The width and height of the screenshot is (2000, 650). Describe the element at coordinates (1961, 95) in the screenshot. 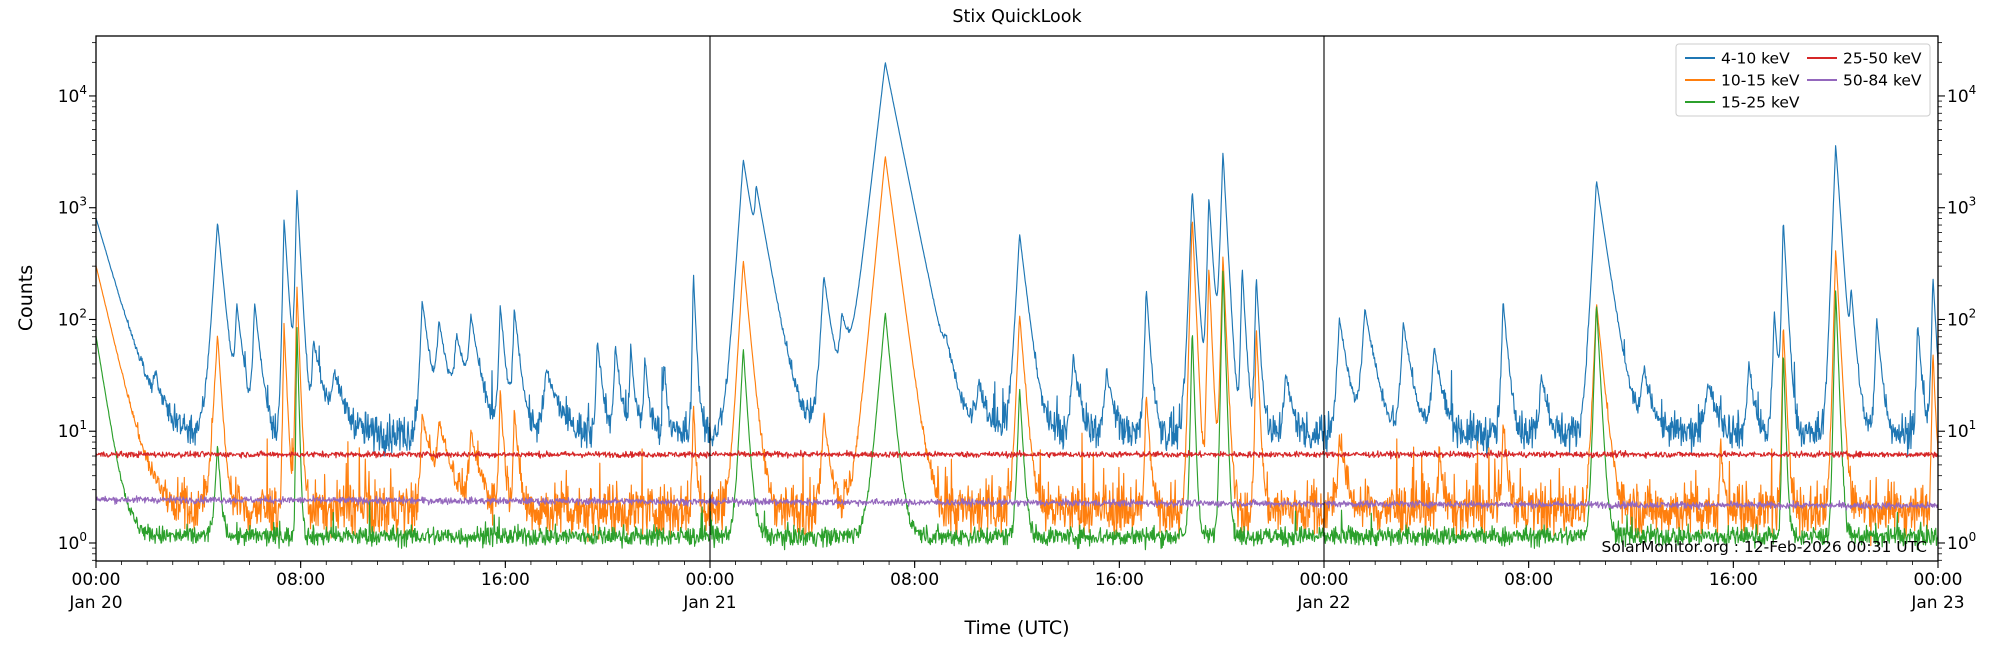

I see `y-tick-label-right: 10⁴` at that location.